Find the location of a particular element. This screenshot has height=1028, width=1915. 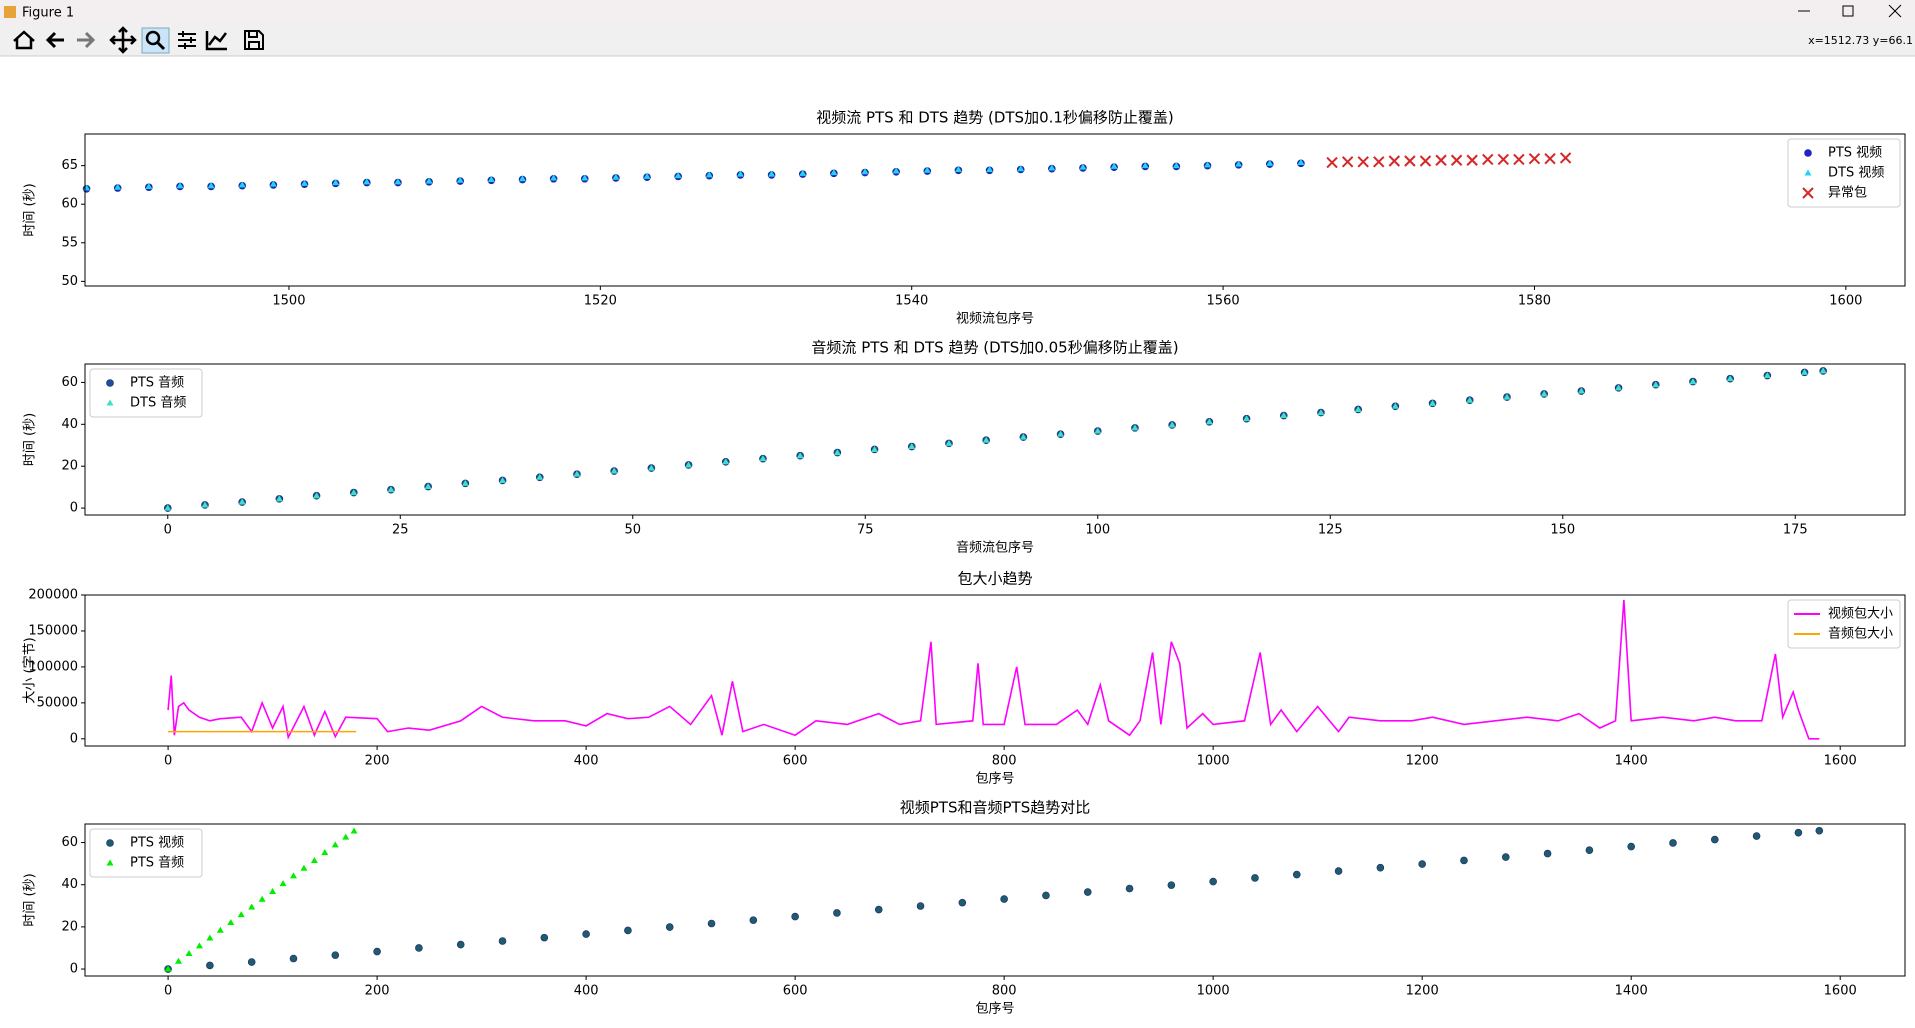

legend-label: PTS 视频 is located at coordinates (157, 843).